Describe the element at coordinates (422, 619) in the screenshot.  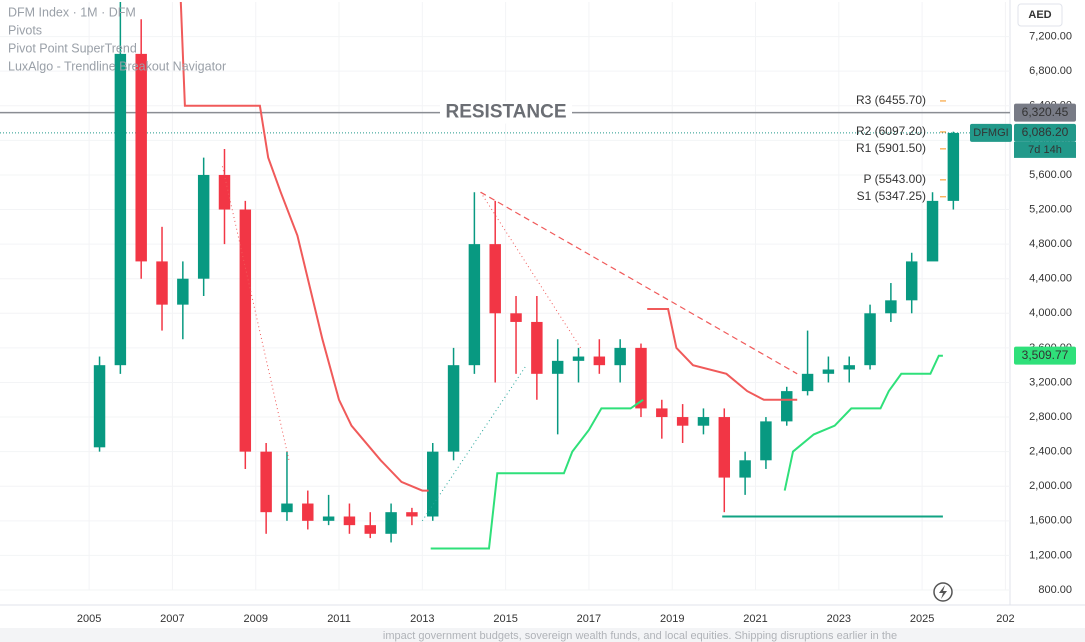
I see `x-tick-label: 2013` at that location.